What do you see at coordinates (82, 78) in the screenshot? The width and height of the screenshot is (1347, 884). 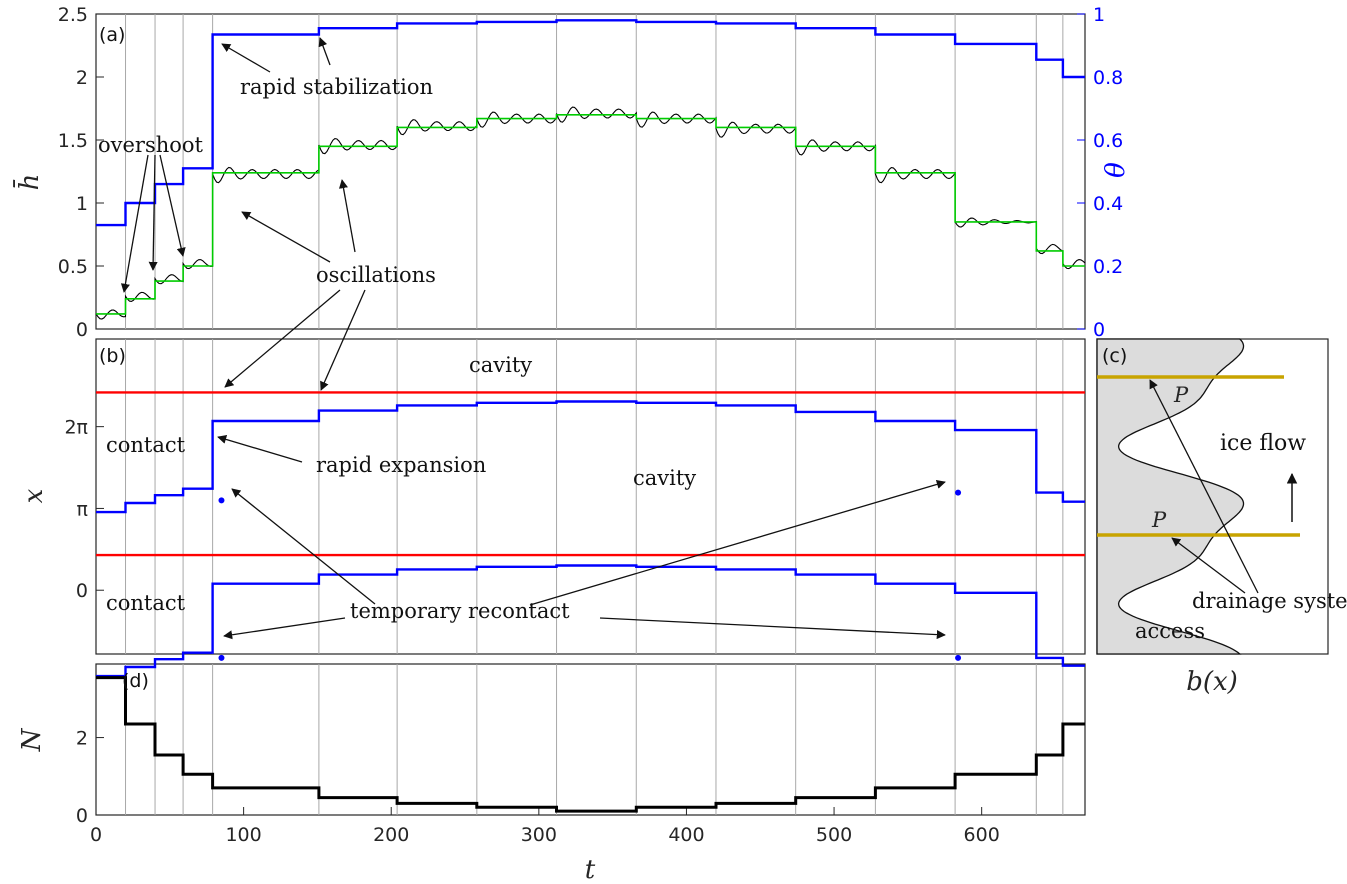 I see `ytick-label-a-4: 2` at bounding box center [82, 78].